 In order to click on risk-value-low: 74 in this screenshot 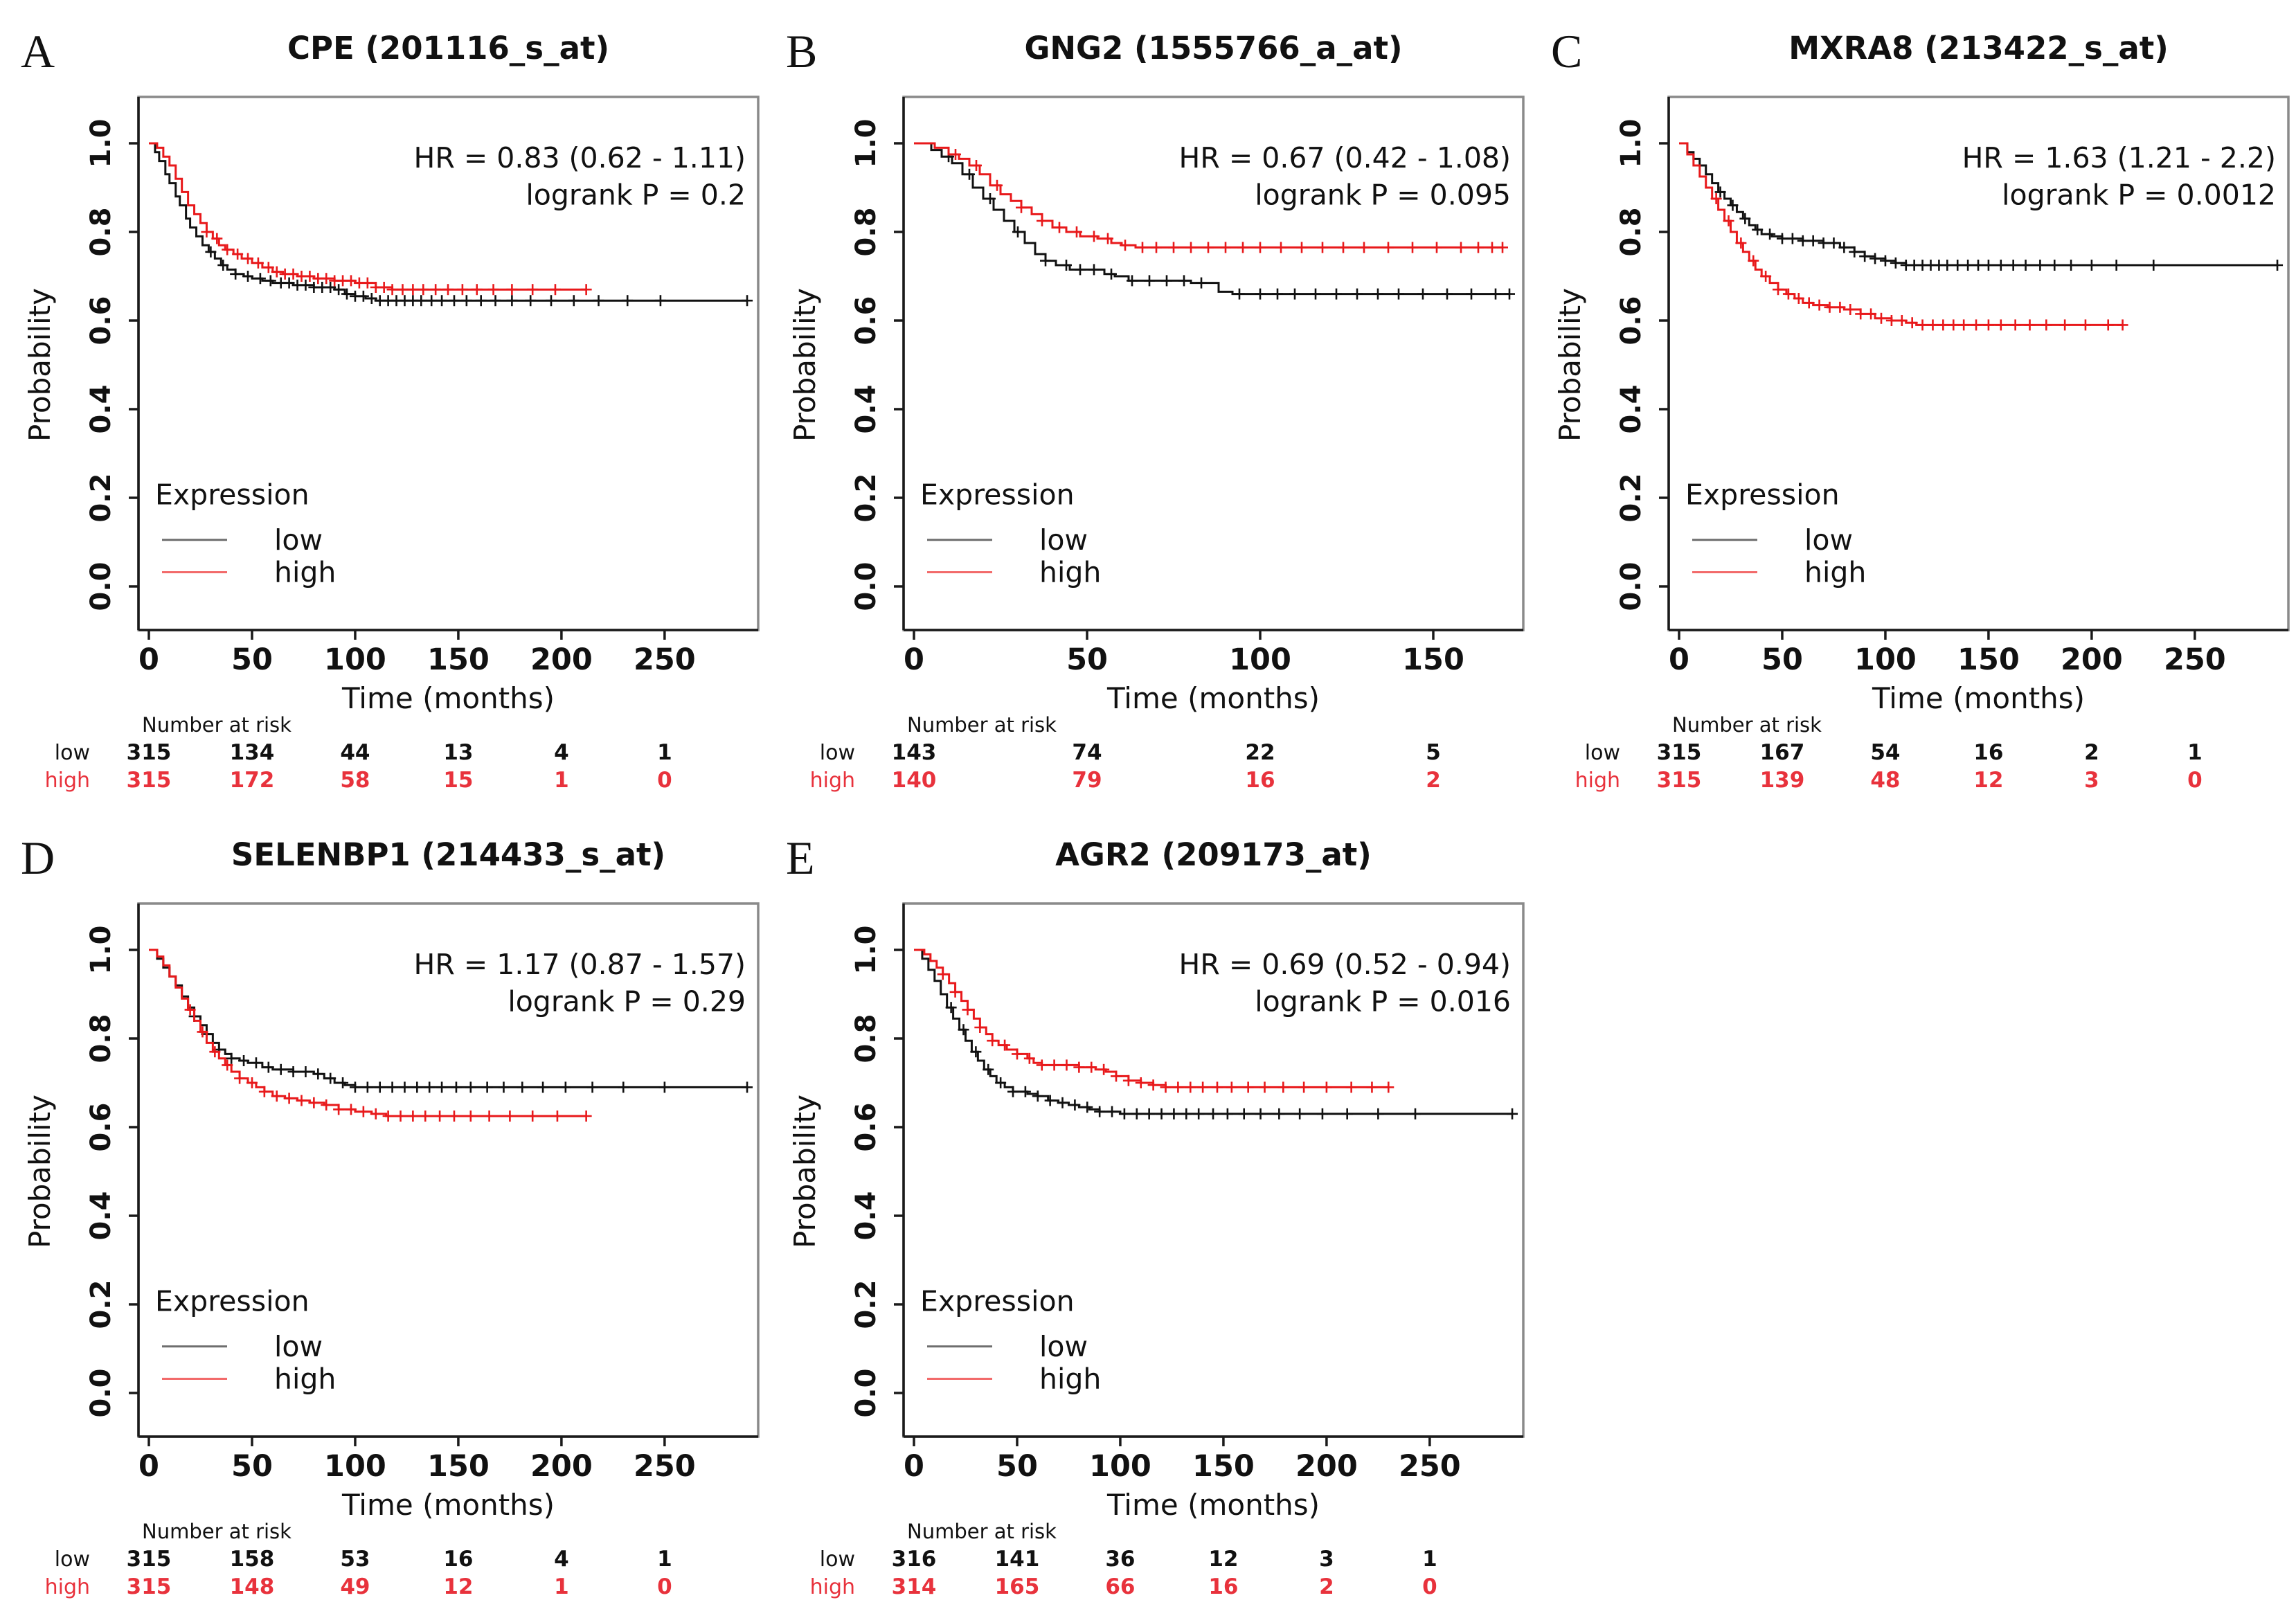, I will do `click(1087, 753)`.